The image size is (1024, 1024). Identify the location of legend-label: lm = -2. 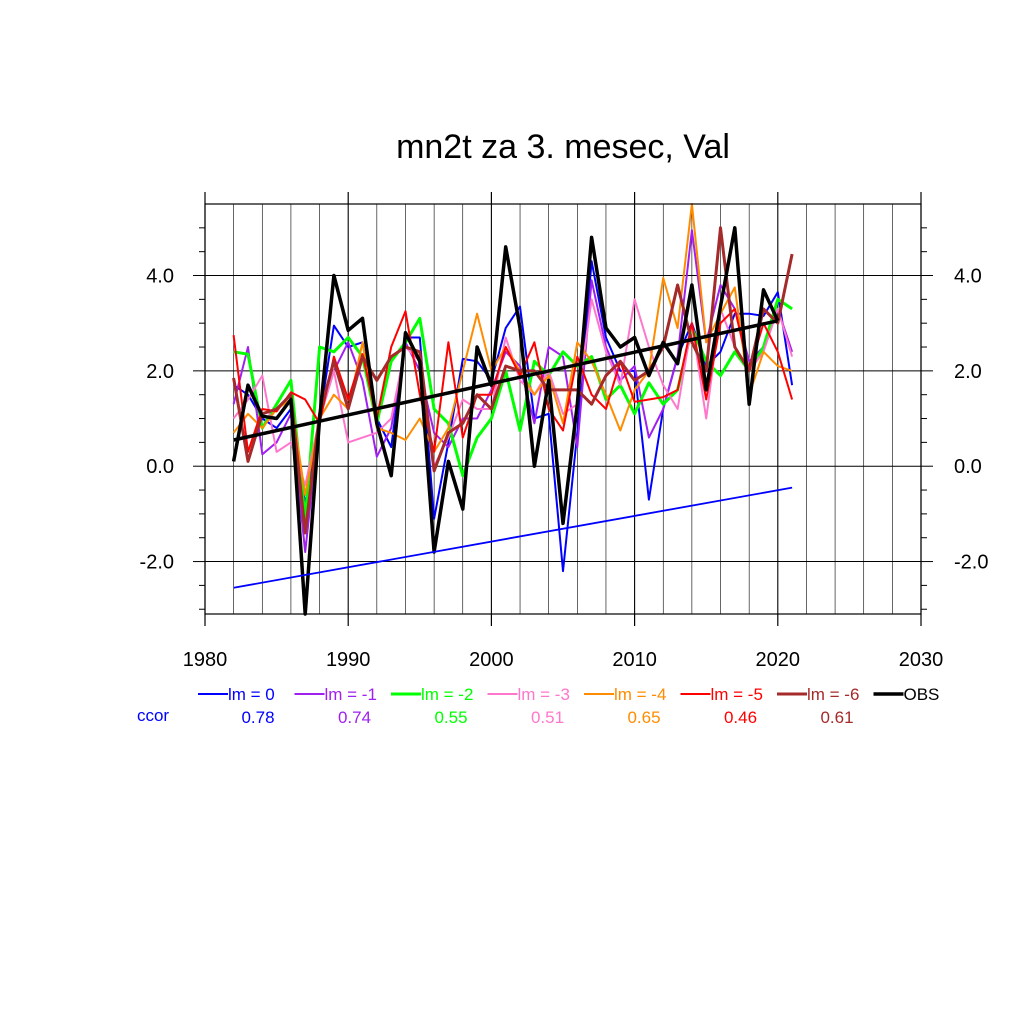
(447, 694).